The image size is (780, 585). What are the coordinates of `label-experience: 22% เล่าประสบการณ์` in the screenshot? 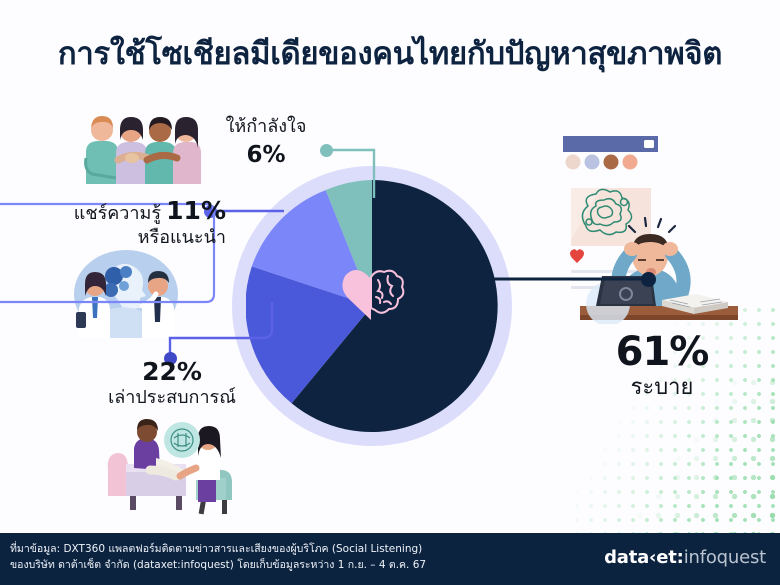 It's located at (172, 383).